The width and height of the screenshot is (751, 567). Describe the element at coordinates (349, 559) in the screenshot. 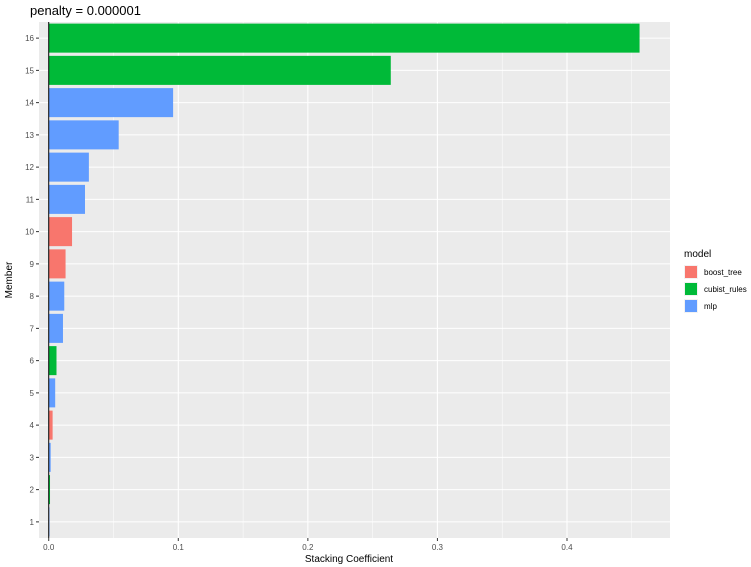

I see `x-axis-title: Stacking Coefficient` at that location.